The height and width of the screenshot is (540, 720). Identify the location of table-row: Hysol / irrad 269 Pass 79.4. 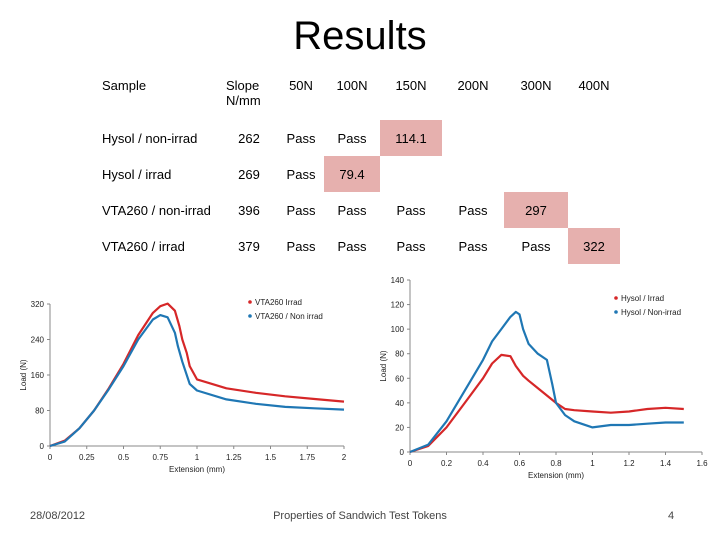
(358, 174).